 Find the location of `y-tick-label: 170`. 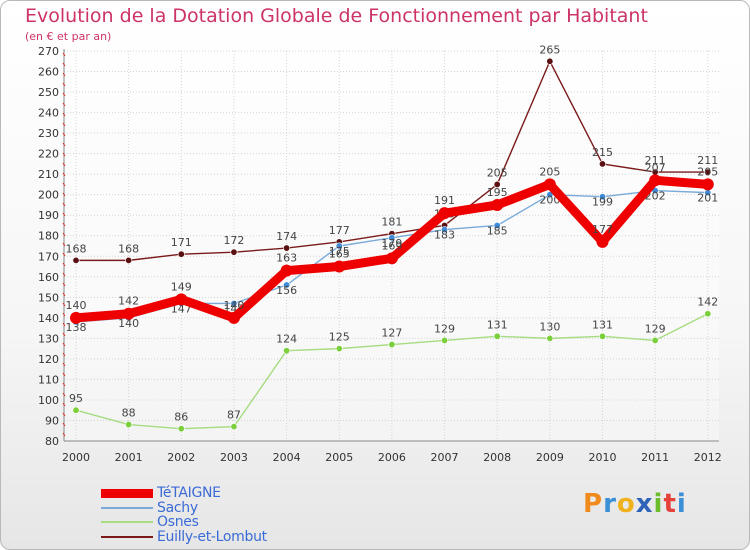

y-tick-label: 170 is located at coordinates (48, 256).